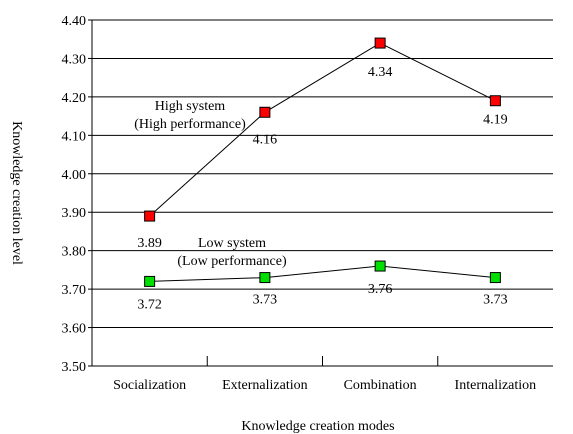  Describe the element at coordinates (317, 426) in the screenshot. I see `x-axis-title: Knowledge creation modes` at that location.